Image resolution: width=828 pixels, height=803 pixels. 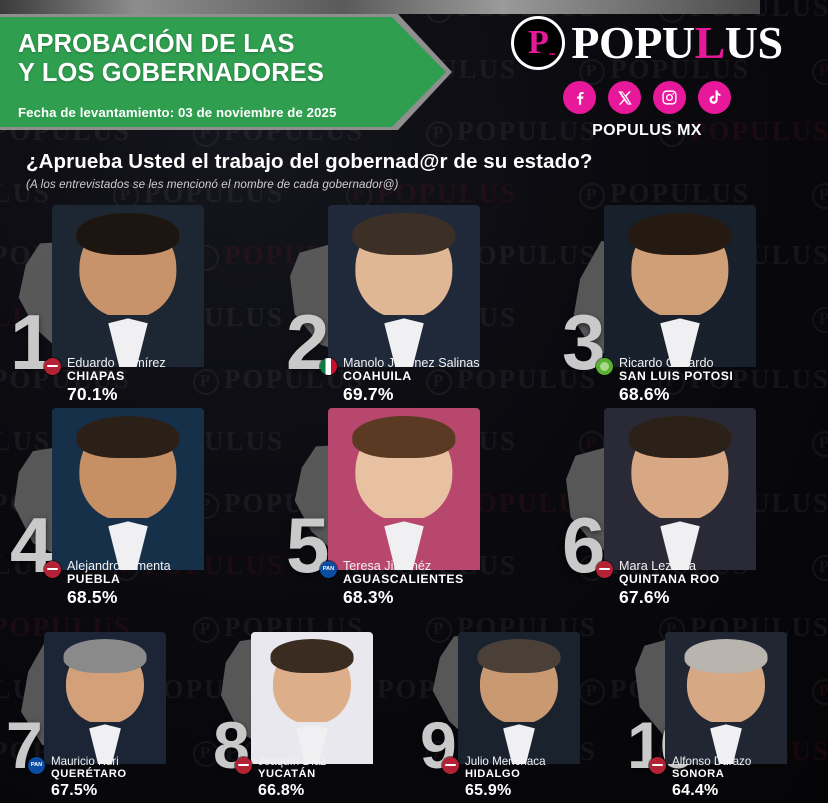 I want to click on party-badge-pvem-icon, so click(x=604, y=366).